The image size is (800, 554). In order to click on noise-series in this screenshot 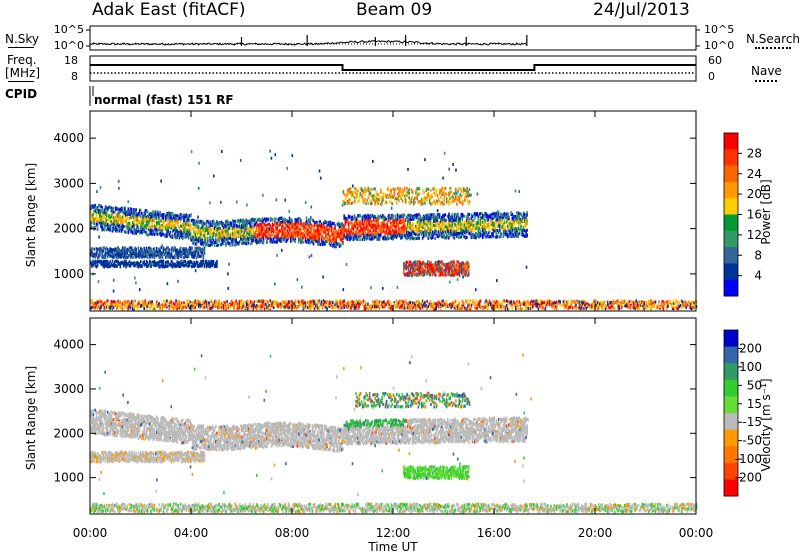, I will do `click(308, 40)`.